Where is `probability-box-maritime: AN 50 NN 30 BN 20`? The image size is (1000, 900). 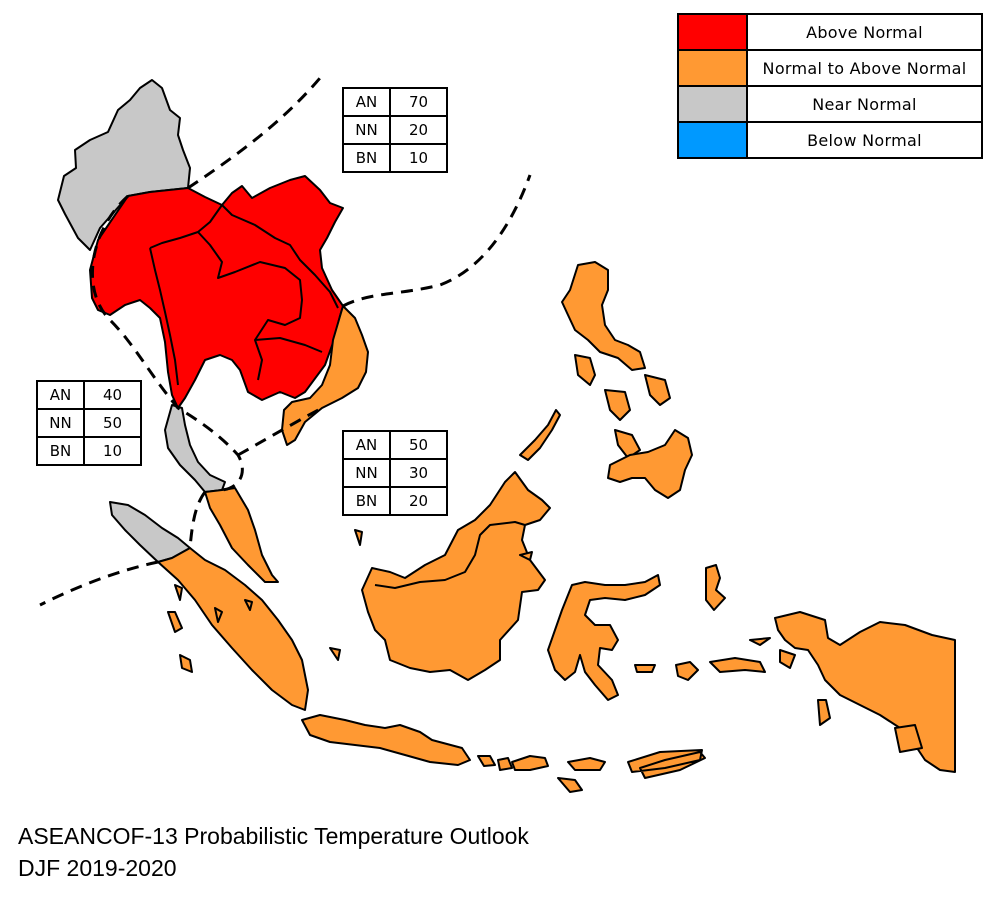 probability-box-maritime: AN 50 NN 30 BN 20 is located at coordinates (395, 473).